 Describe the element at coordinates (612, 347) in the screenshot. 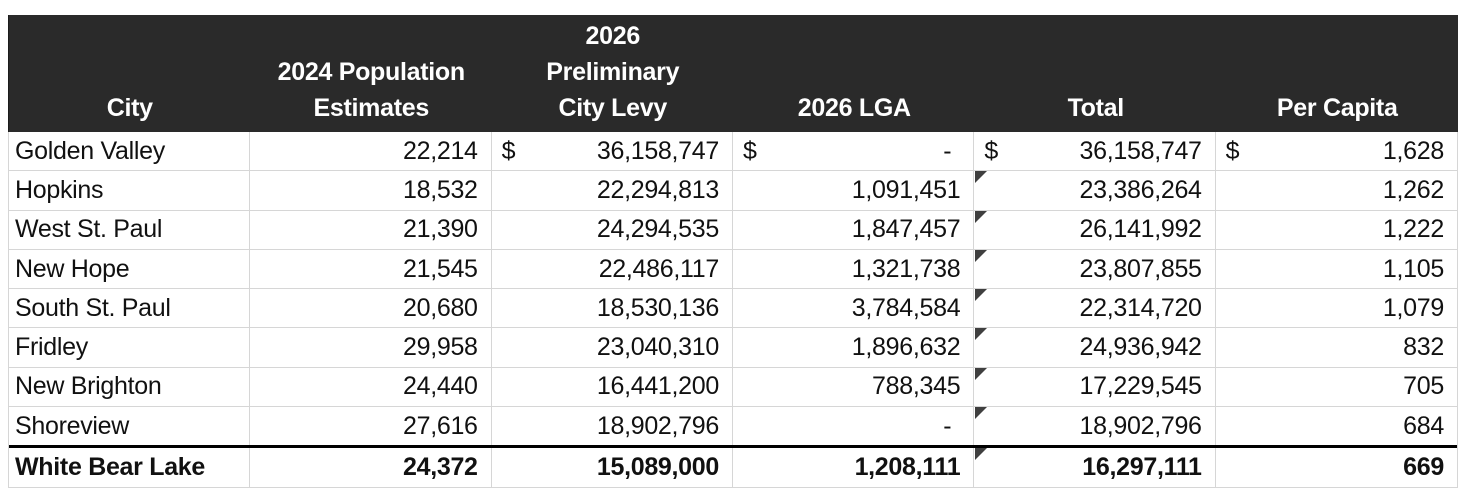

I see `levy-cell: 23,040,310` at that location.